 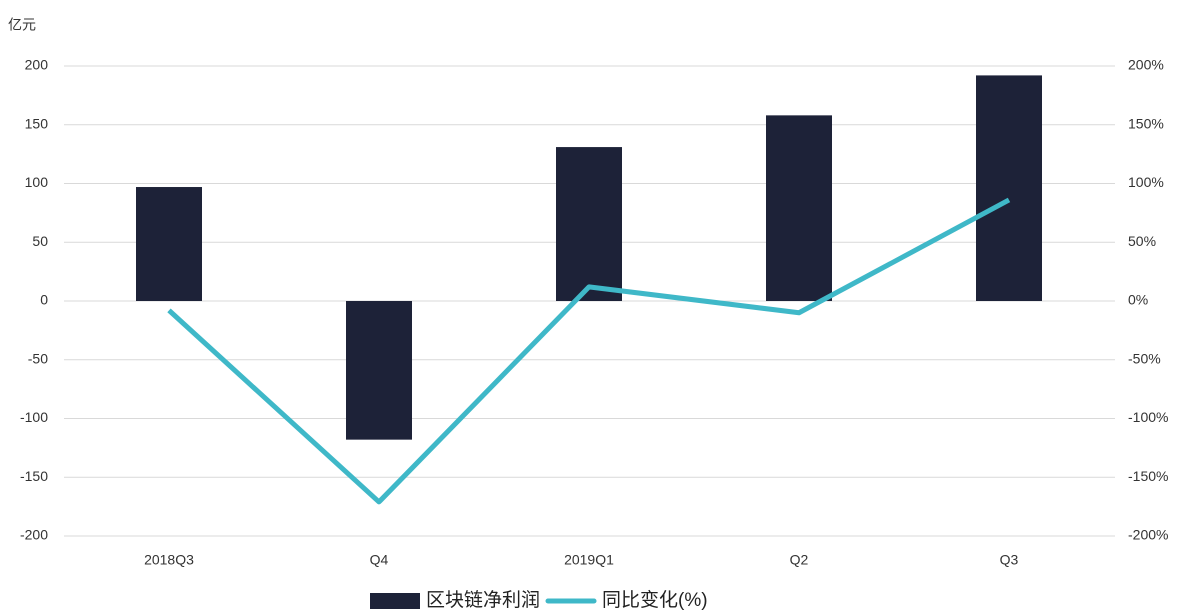 What do you see at coordinates (395, 601) in the screenshot?
I see `legend-swatch` at bounding box center [395, 601].